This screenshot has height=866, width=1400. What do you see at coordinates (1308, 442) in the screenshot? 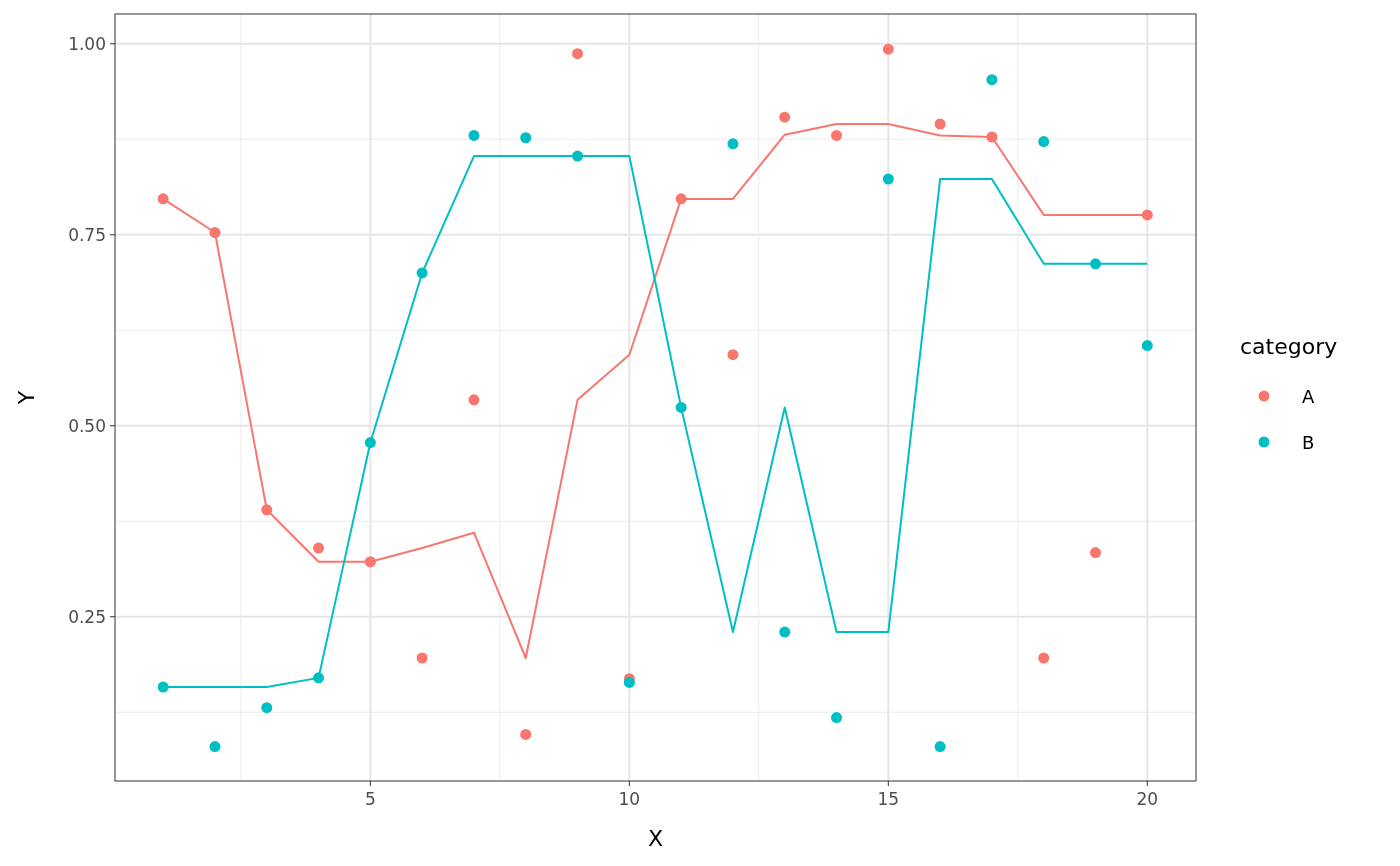
I see `legend-label: B` at bounding box center [1308, 442].